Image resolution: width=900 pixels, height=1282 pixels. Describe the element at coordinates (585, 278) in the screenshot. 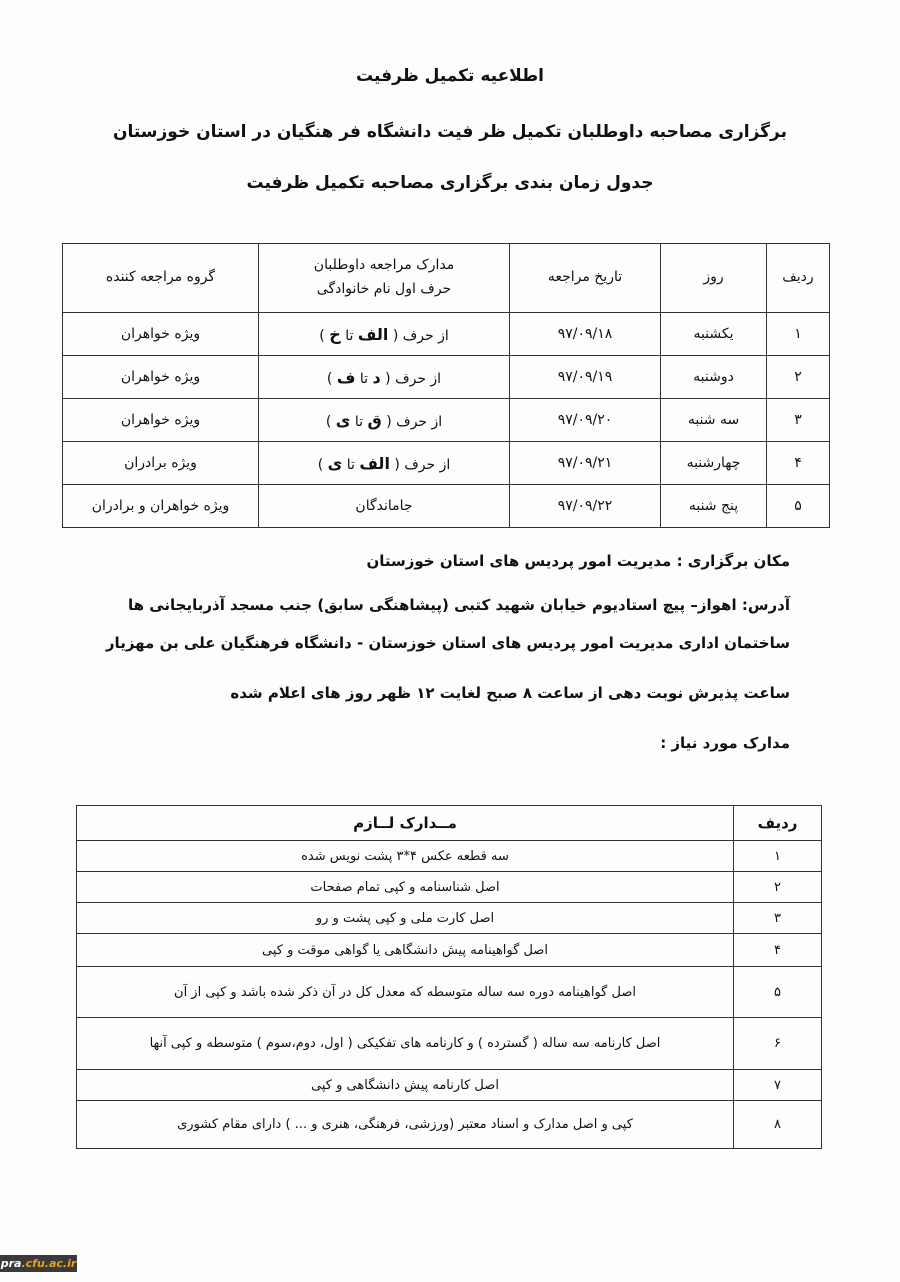

I see `header-date: تاریخ مراجعه` at that location.